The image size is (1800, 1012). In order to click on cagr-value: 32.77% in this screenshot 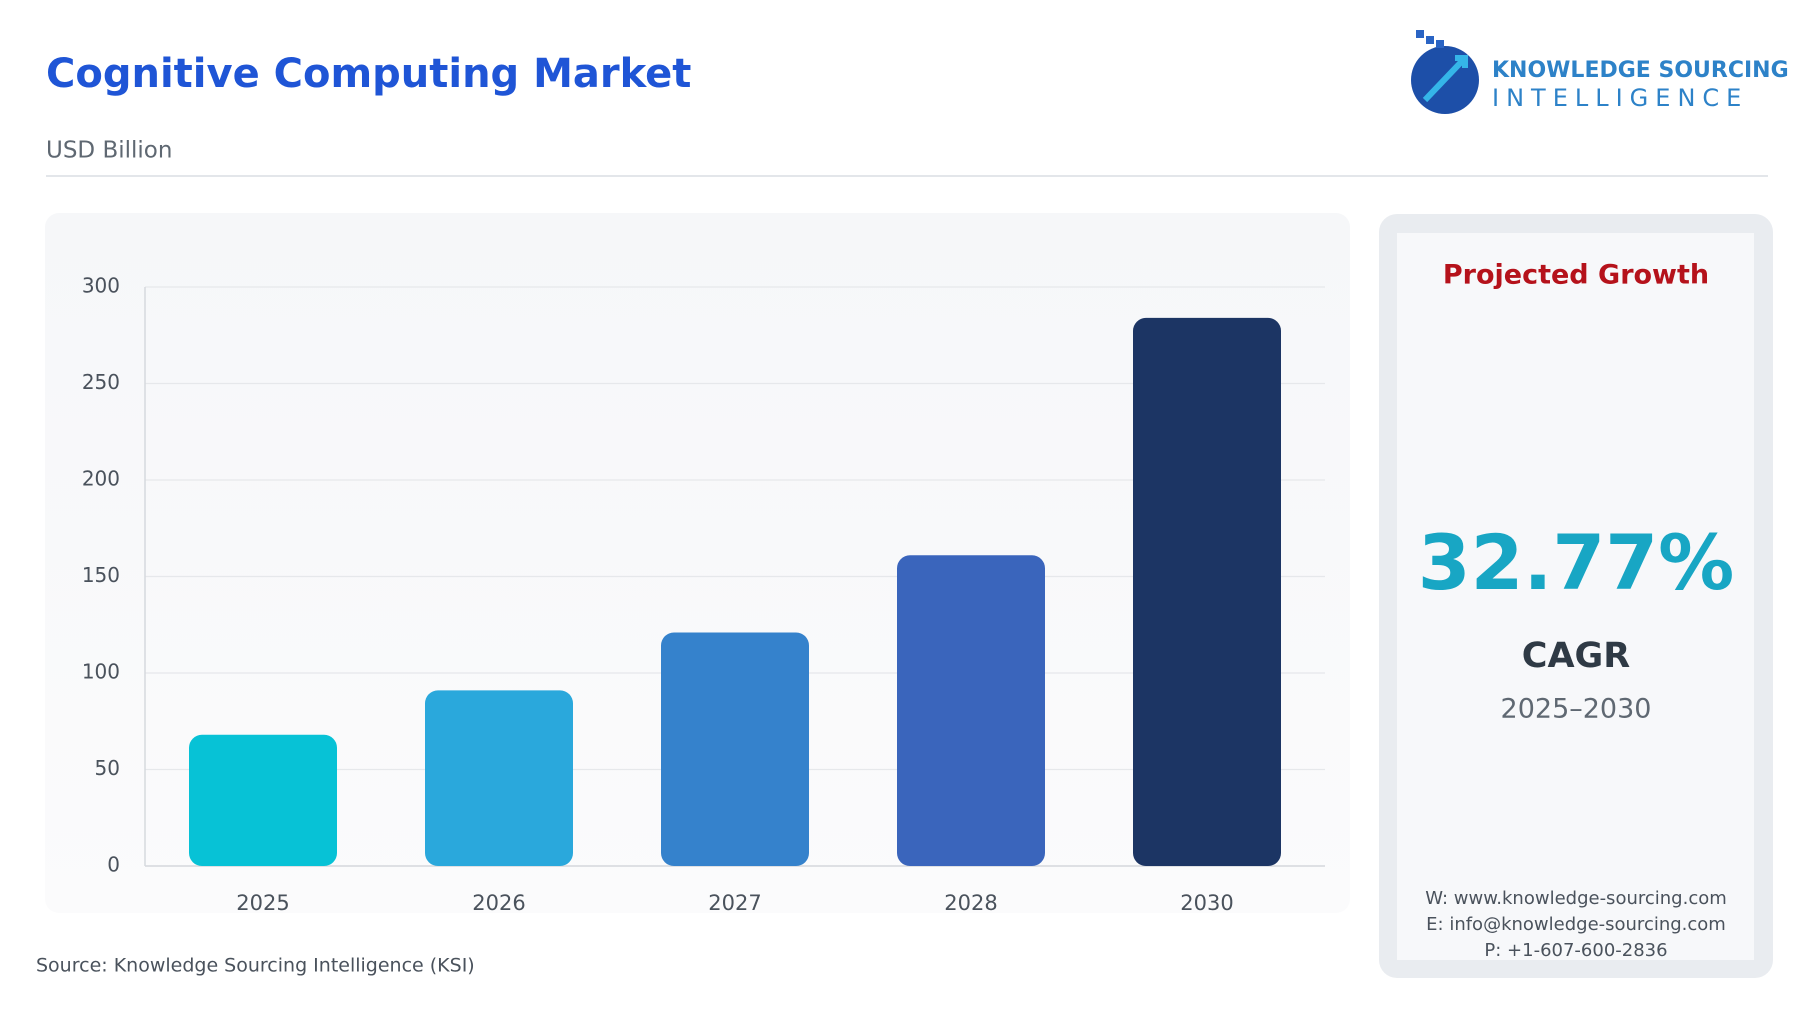, I will do `click(1576, 562)`.